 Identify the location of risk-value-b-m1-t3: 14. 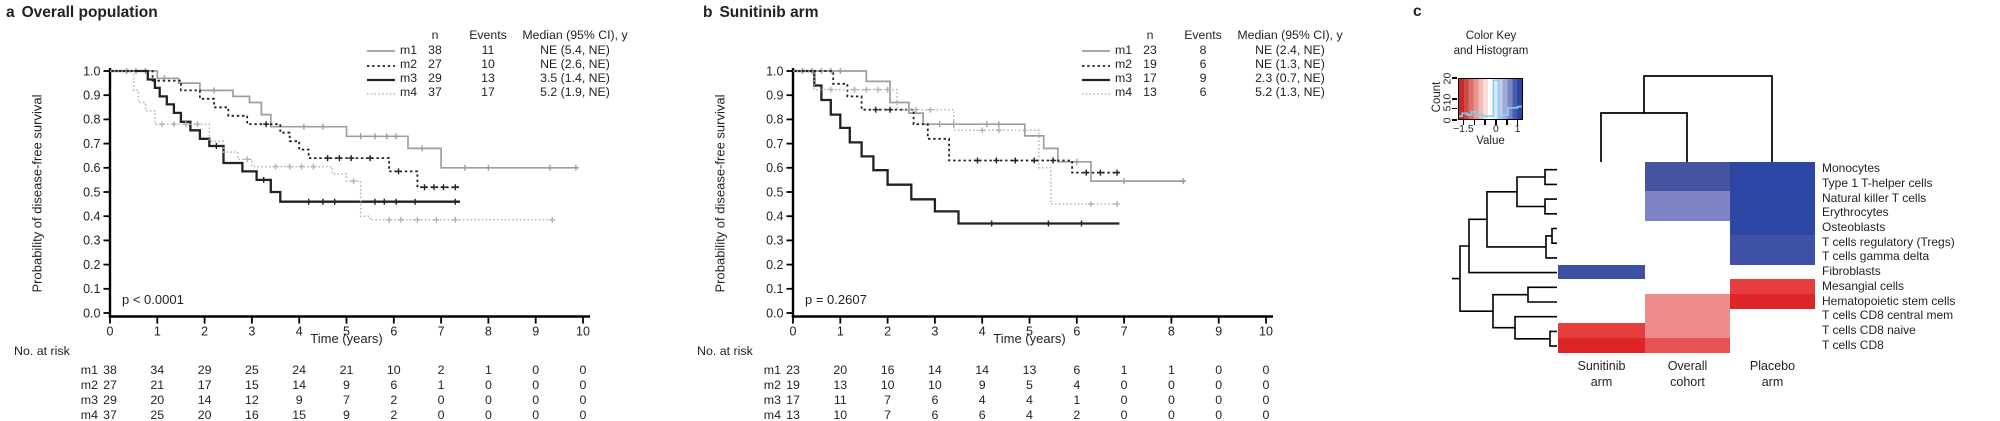
(934, 370).